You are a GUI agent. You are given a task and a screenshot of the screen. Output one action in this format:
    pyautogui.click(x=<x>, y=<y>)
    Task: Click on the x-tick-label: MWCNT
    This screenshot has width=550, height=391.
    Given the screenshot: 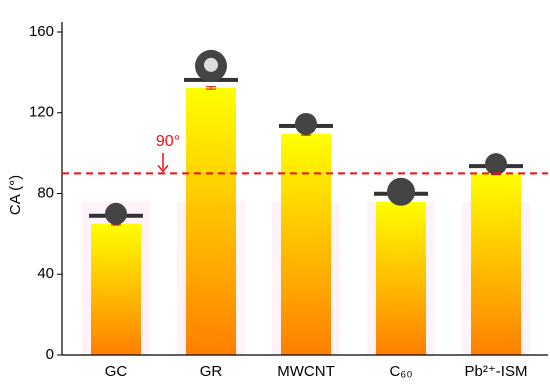 What is the action you would take?
    pyautogui.click(x=305, y=371)
    